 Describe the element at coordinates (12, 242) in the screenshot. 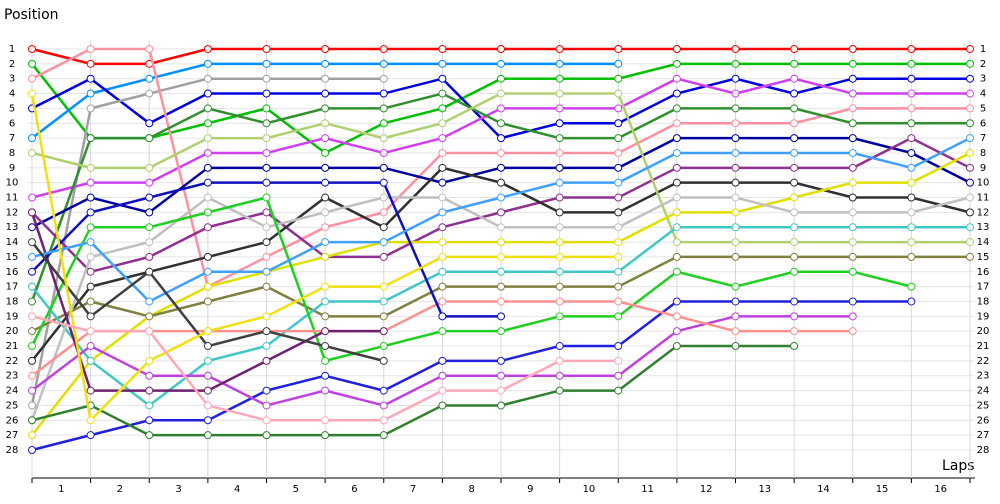

I see `y-tick-label: 14` at that location.